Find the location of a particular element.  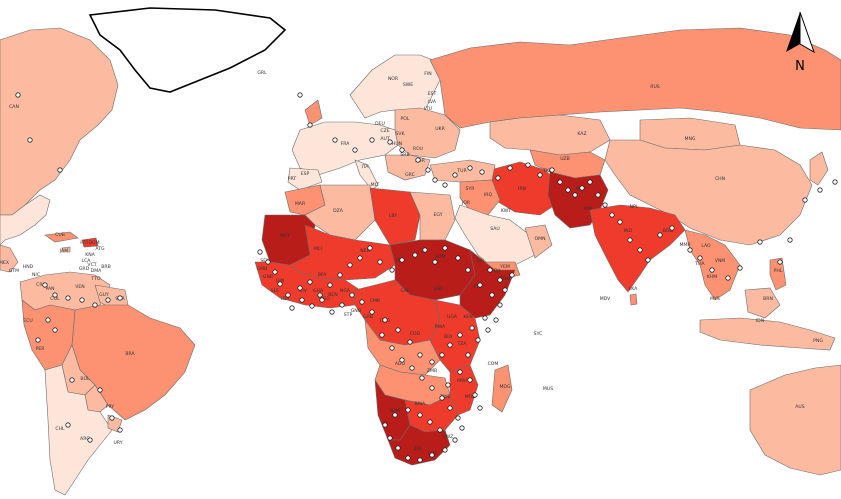

country-label-prt: PRT is located at coordinates (292, 179).